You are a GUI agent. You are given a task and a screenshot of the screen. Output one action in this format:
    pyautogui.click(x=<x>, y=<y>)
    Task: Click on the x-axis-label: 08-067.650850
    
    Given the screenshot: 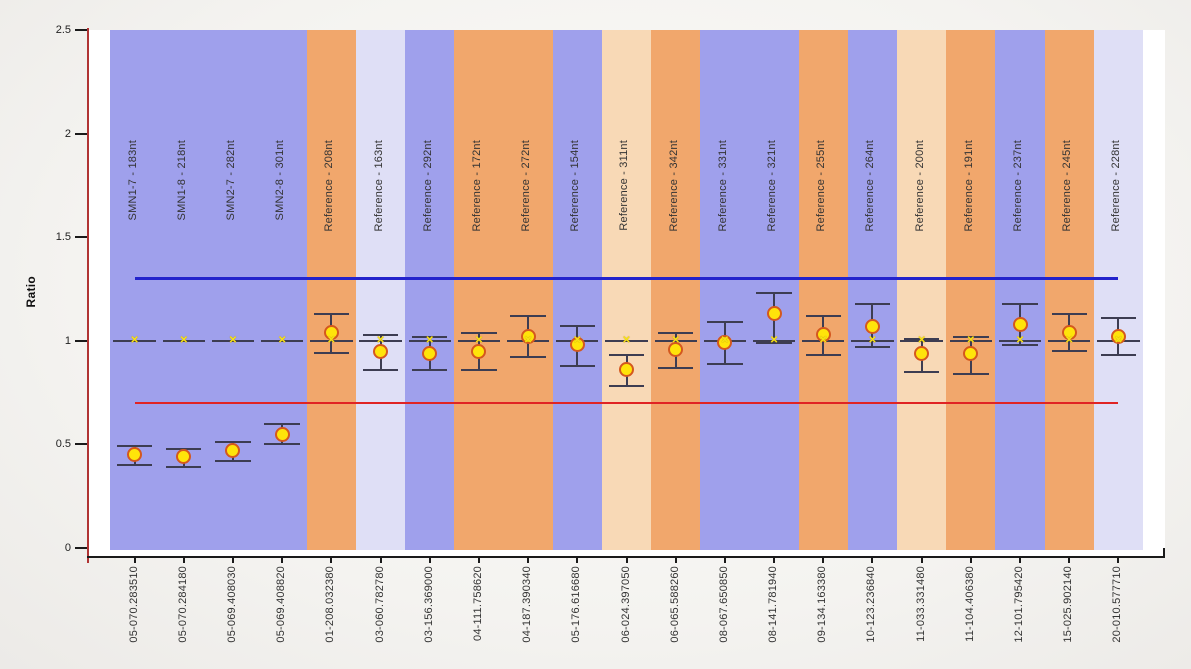 What is the action you would take?
    pyautogui.click(x=723, y=604)
    